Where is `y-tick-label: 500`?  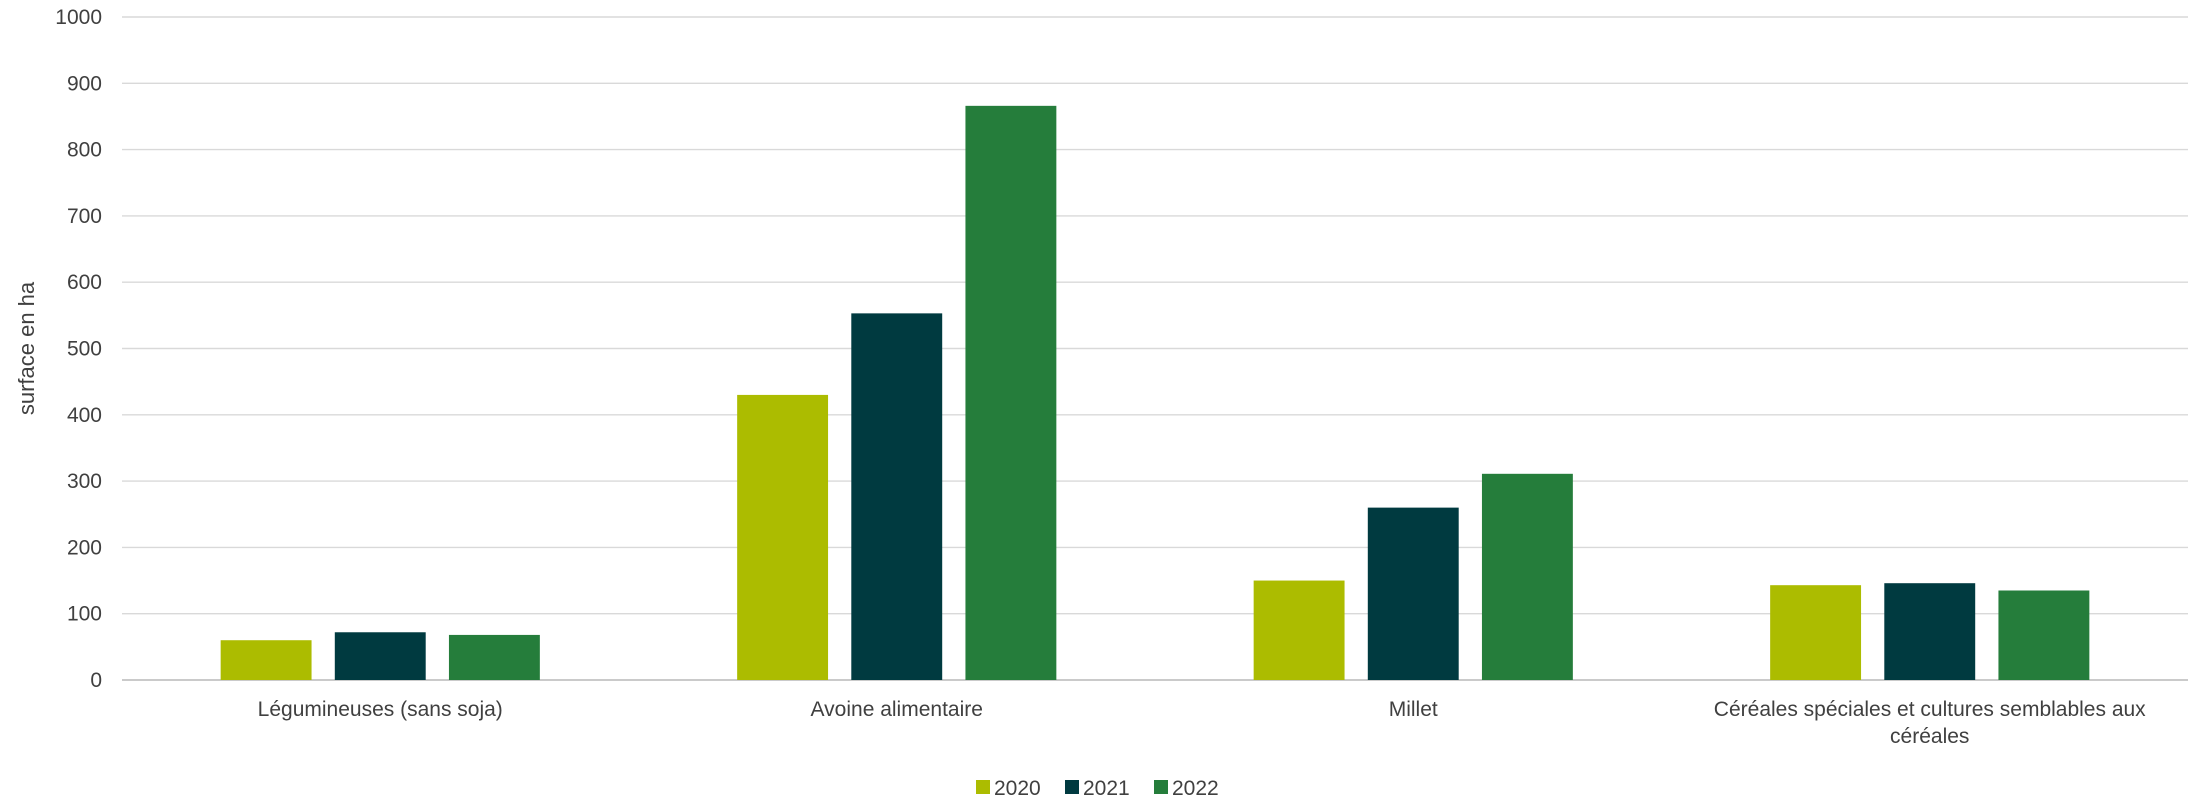 y-tick-label: 500 is located at coordinates (84, 349).